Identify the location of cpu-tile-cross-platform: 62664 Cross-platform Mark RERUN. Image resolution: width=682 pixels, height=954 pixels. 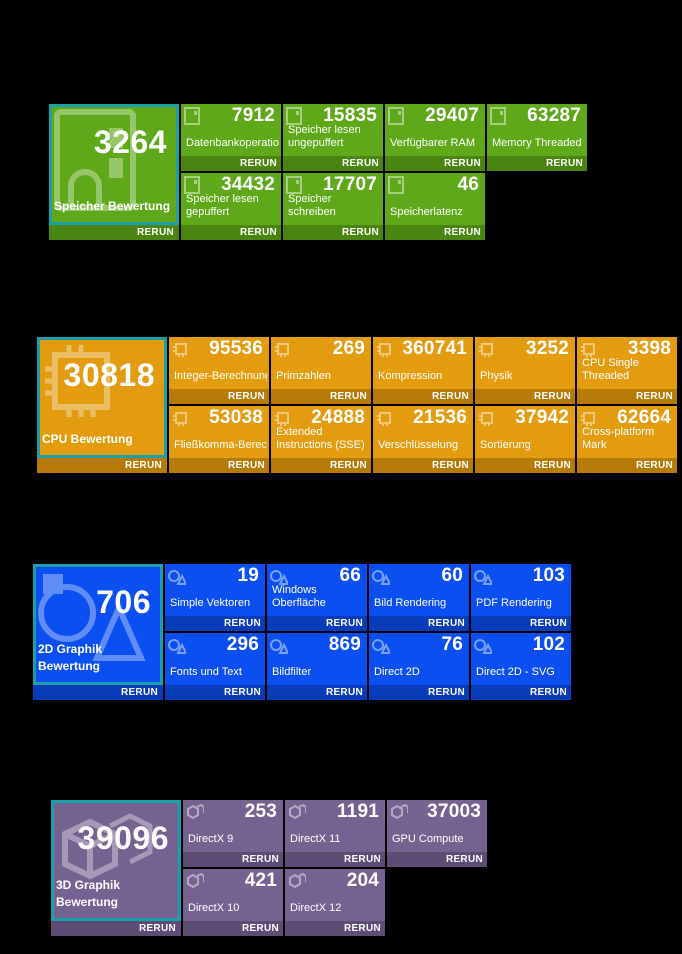
(627, 439).